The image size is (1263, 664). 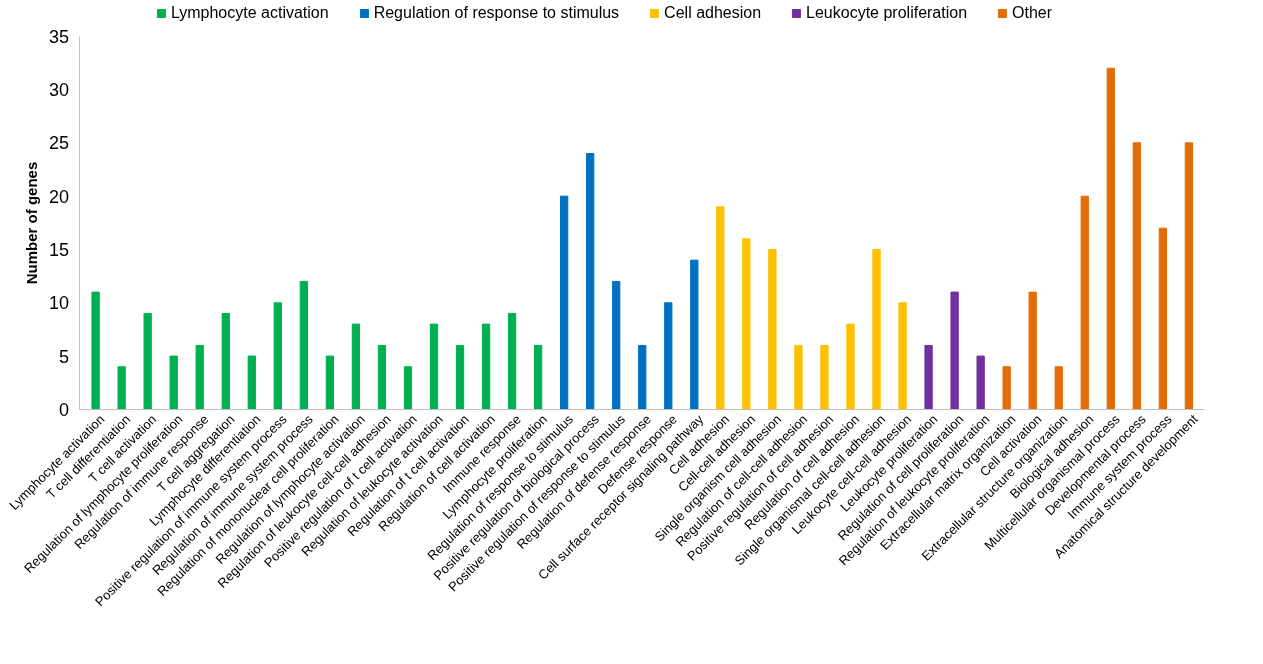 What do you see at coordinates (58, 249) in the screenshot?
I see `y-tick-label: 15` at bounding box center [58, 249].